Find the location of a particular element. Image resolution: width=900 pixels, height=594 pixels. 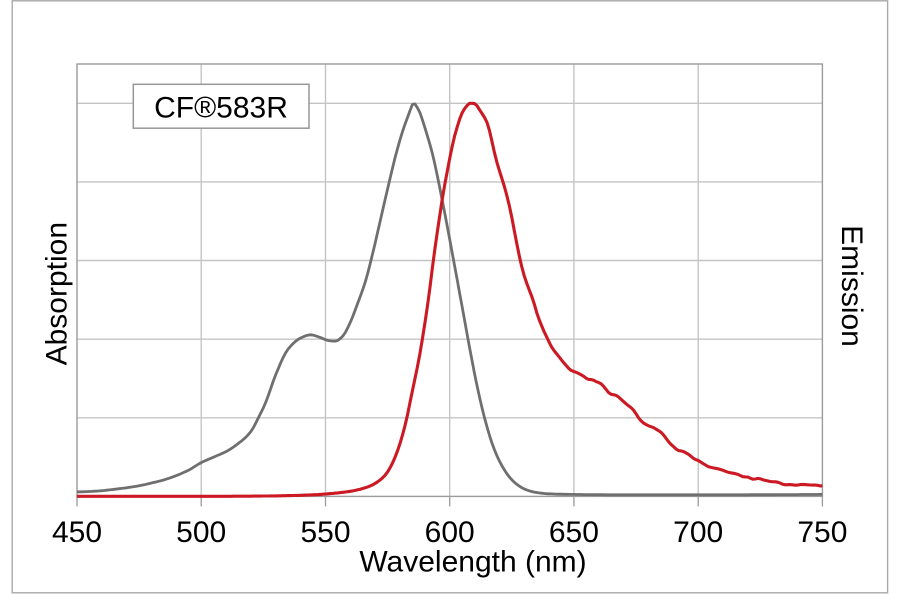

svg-text: 750 is located at coordinates (822, 532).